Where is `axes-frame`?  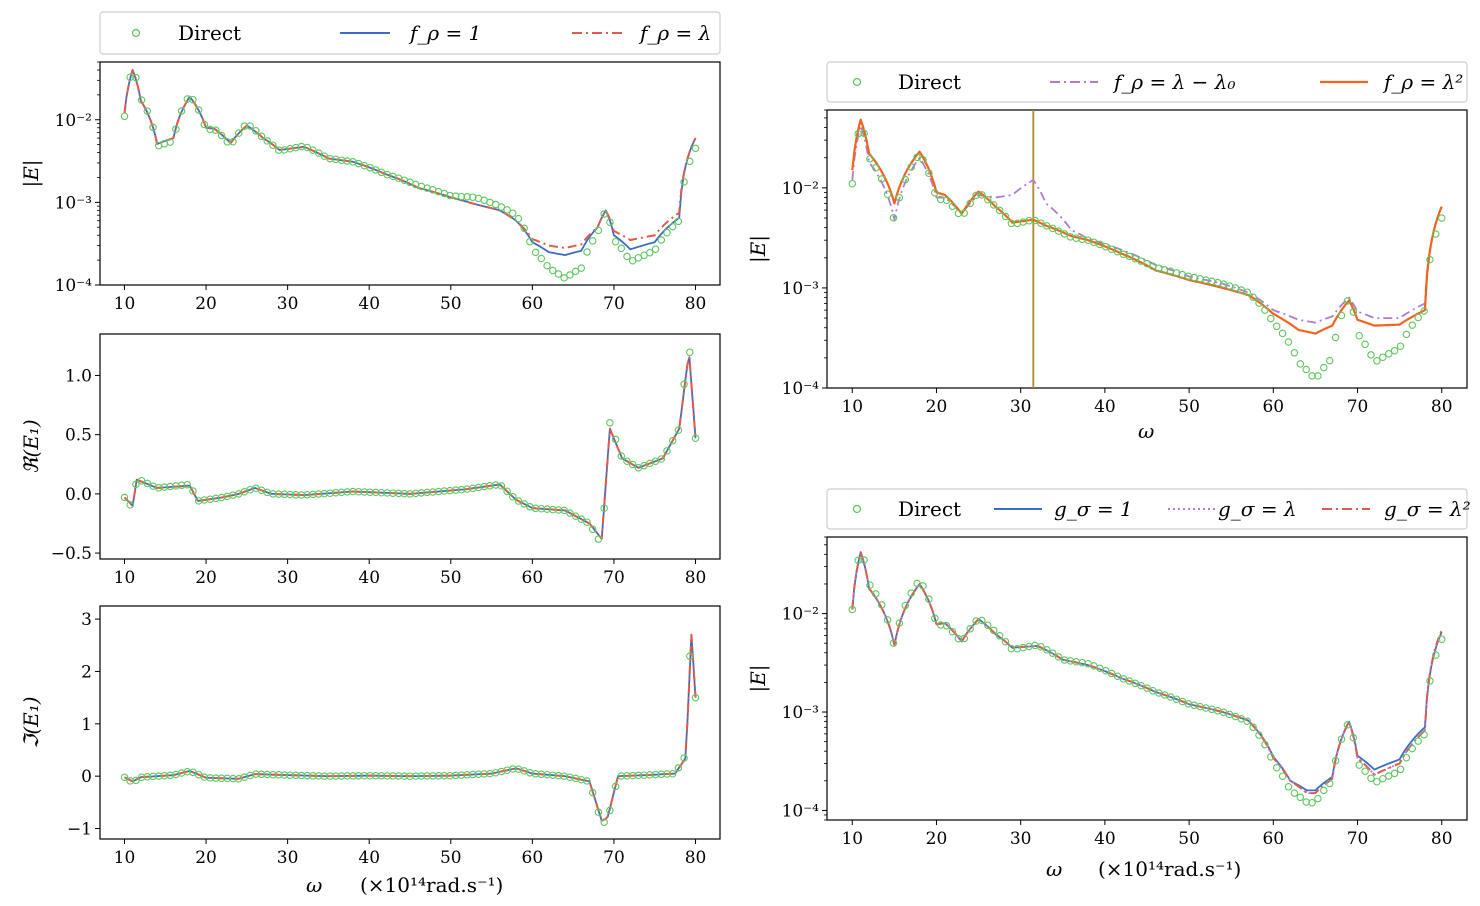 axes-frame is located at coordinates (410, 173).